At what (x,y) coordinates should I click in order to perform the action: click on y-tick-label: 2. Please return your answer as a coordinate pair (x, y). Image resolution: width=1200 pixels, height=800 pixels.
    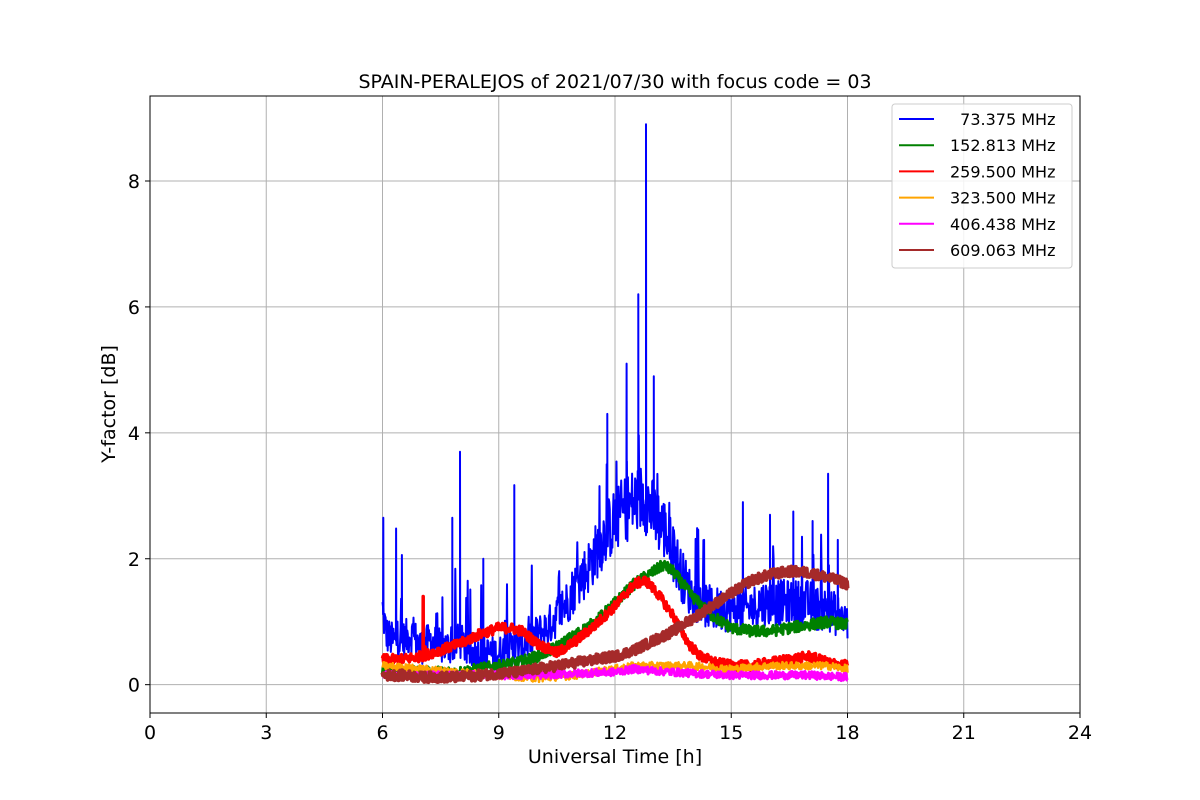
    Looking at the image, I should click on (134, 560).